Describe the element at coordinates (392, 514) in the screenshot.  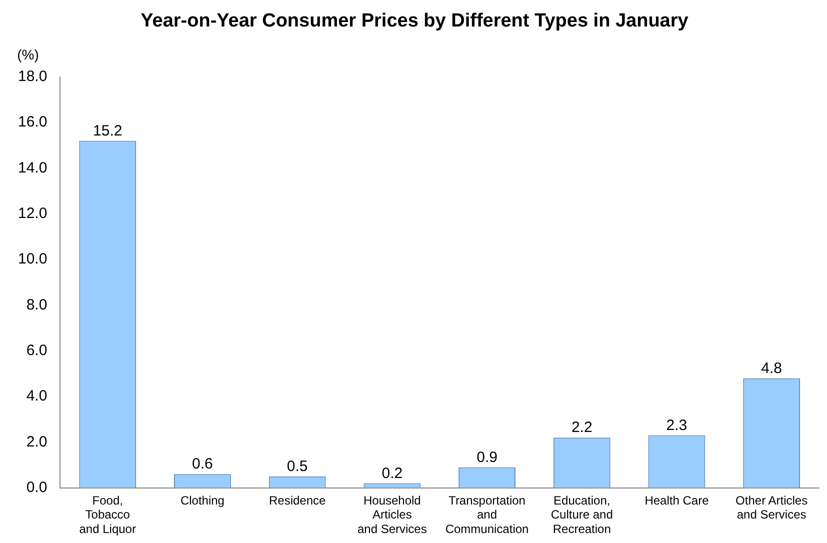
I see `x-tick-label: Household Articles and Services` at that location.